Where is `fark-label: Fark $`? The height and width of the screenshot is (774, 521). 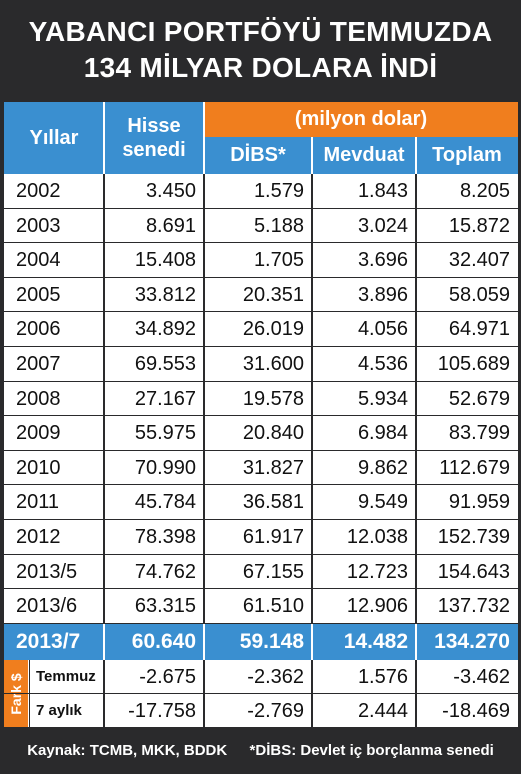 fark-label: Fark $ is located at coordinates (16, 694).